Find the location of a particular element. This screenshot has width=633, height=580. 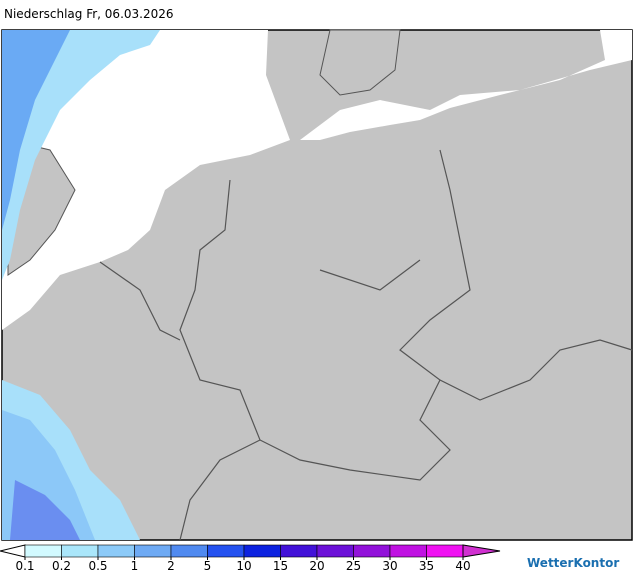

legend-label: 5 is located at coordinates (208, 566).